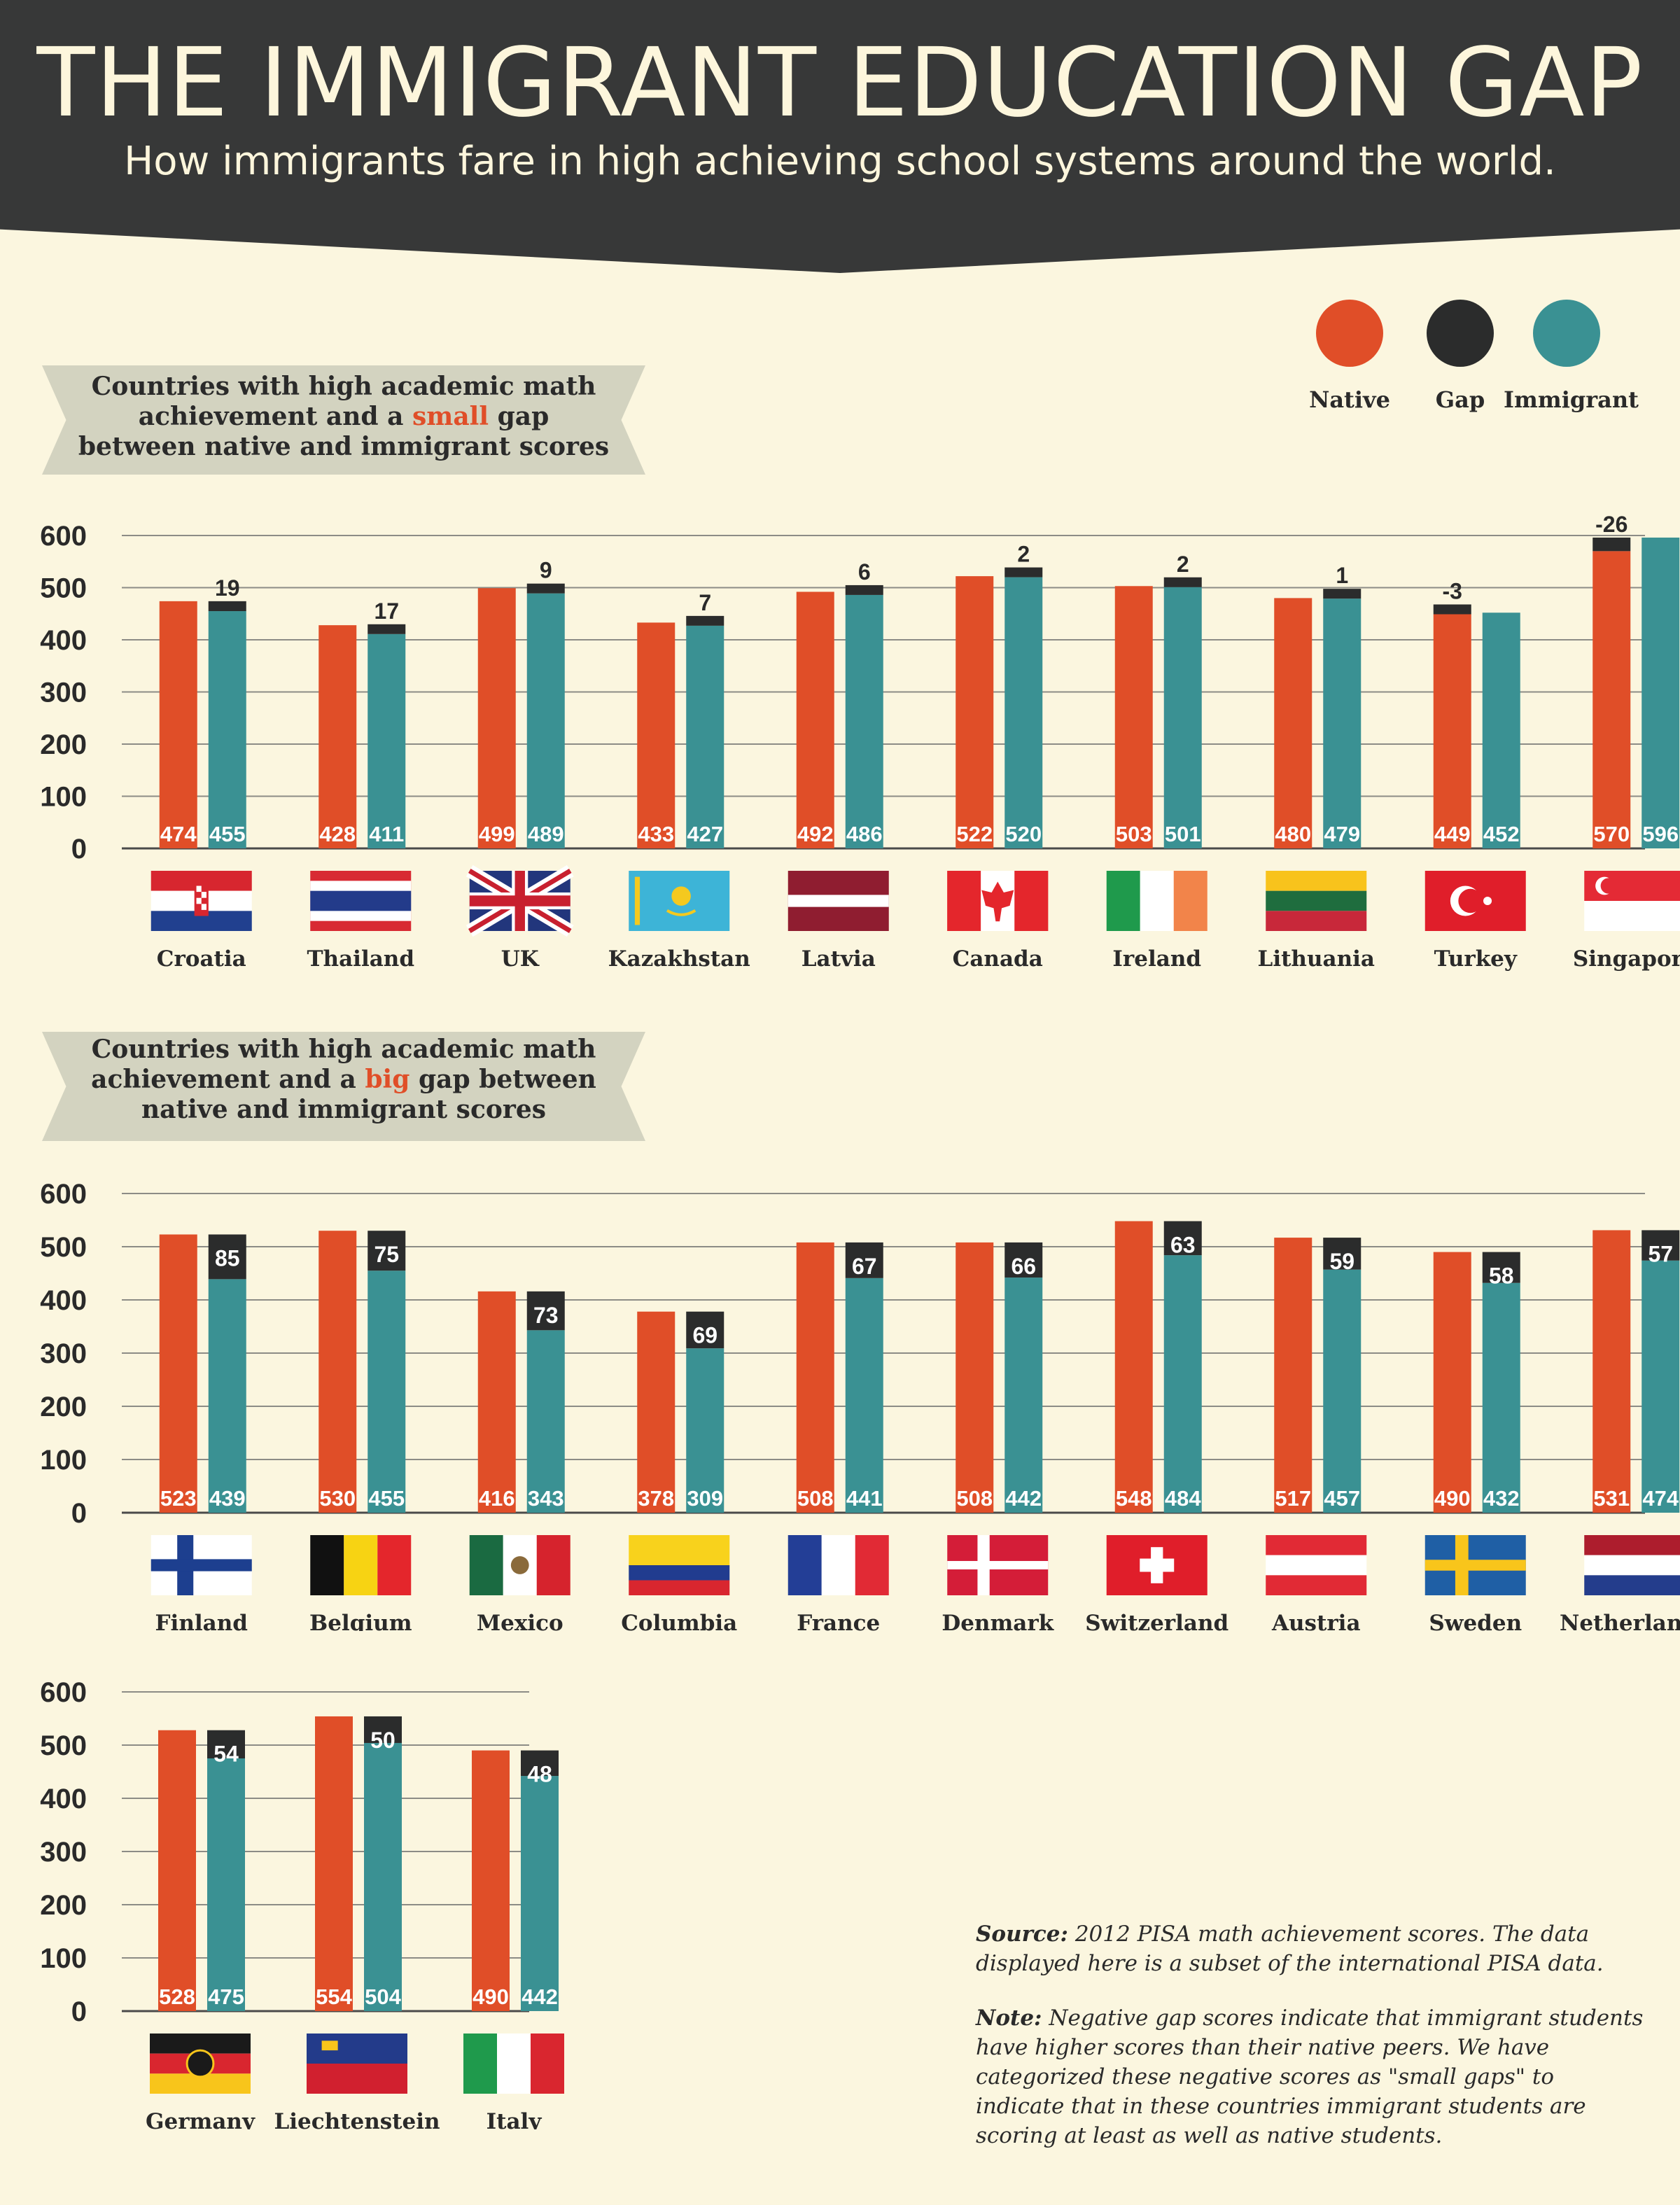 Image resolution: width=1680 pixels, height=2205 pixels. I want to click on flag-ireland-icon, so click(1157, 901).